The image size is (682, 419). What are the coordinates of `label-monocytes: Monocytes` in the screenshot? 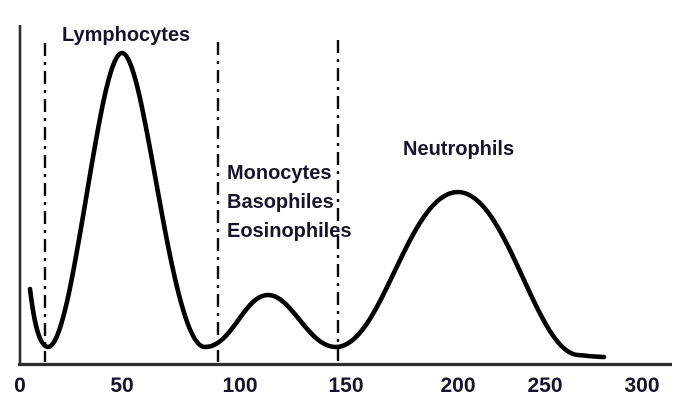 It's located at (279, 173).